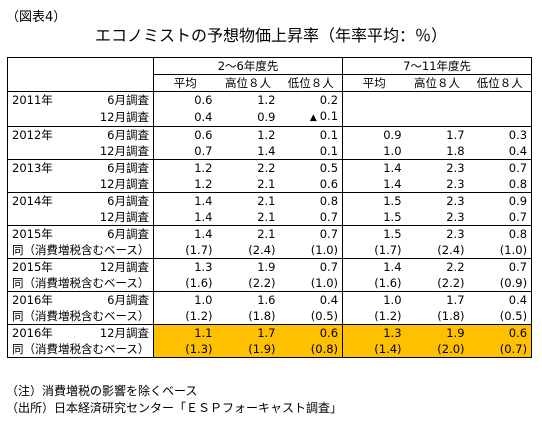  What do you see at coordinates (455, 300) in the screenshot?
I see `value-text: 1.7` at bounding box center [455, 300].